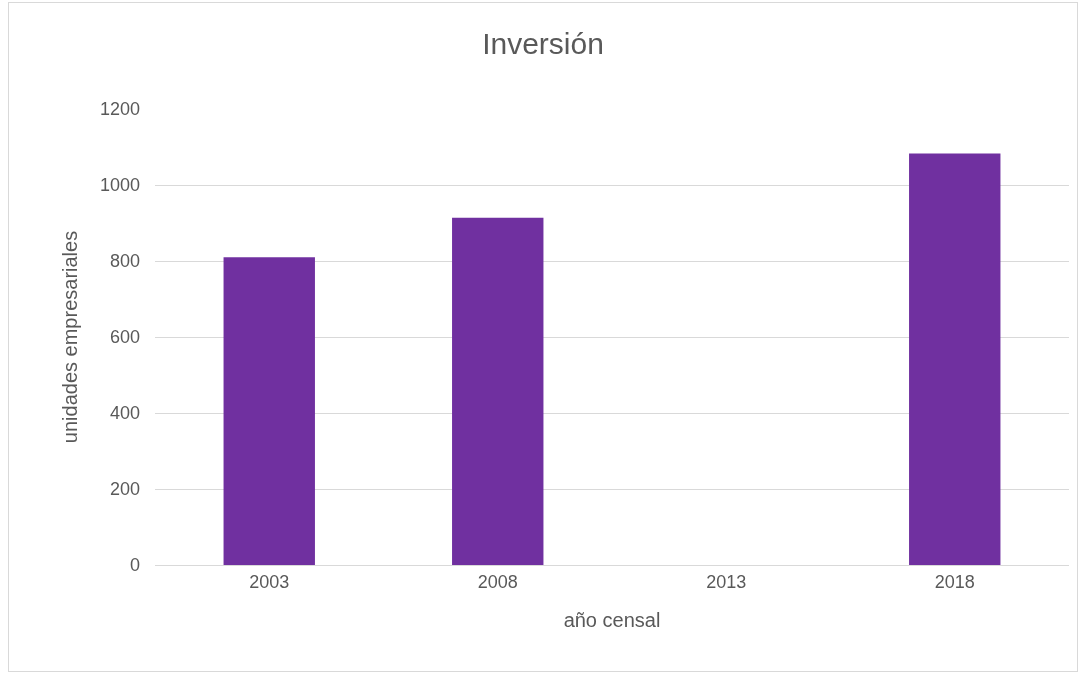  I want to click on x-tick-label: 2003, so click(269, 581).